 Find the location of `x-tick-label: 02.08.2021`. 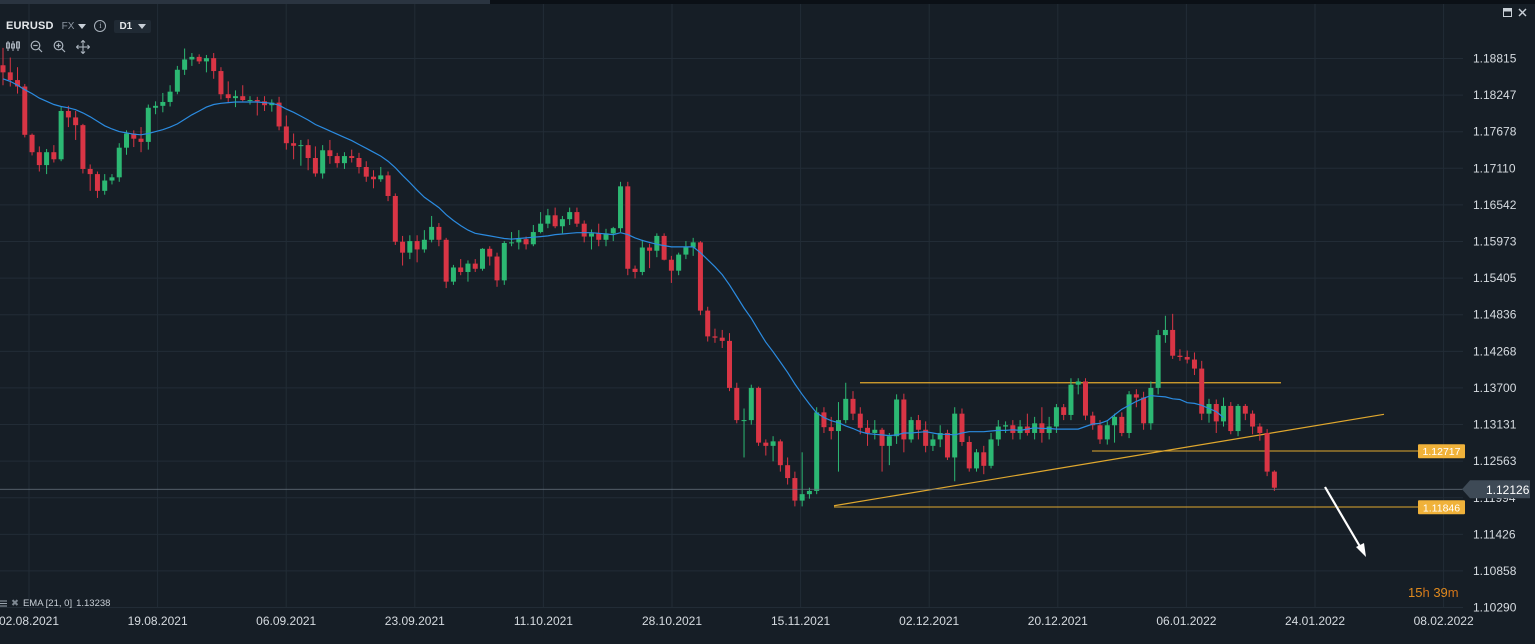

x-tick-label: 02.08.2021 is located at coordinates (29, 621).